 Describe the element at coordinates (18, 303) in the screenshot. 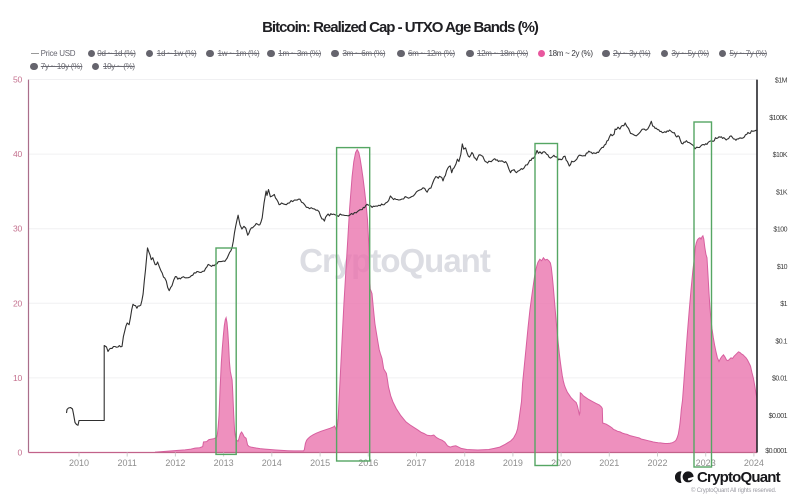

I see `svg-text: 20` at that location.